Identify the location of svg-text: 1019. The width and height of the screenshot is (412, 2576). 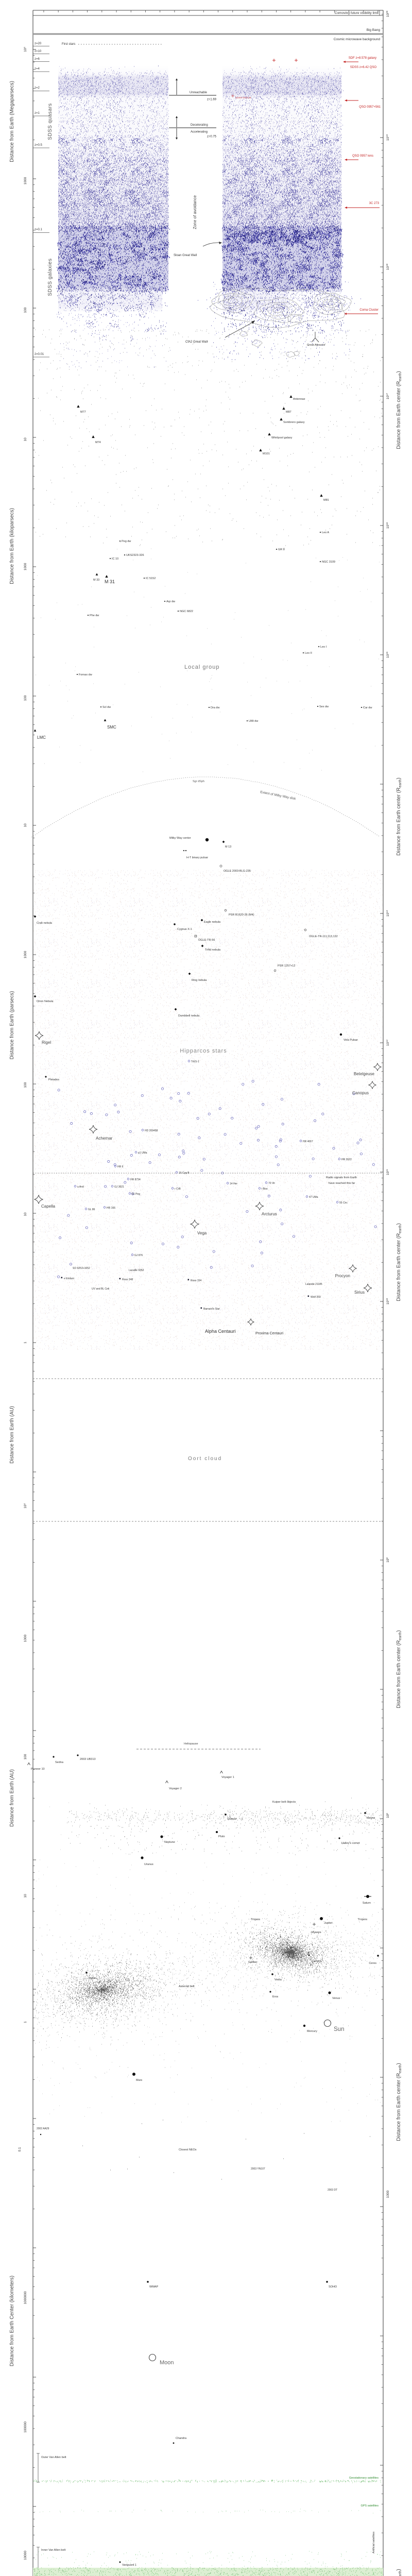
(388, 137).